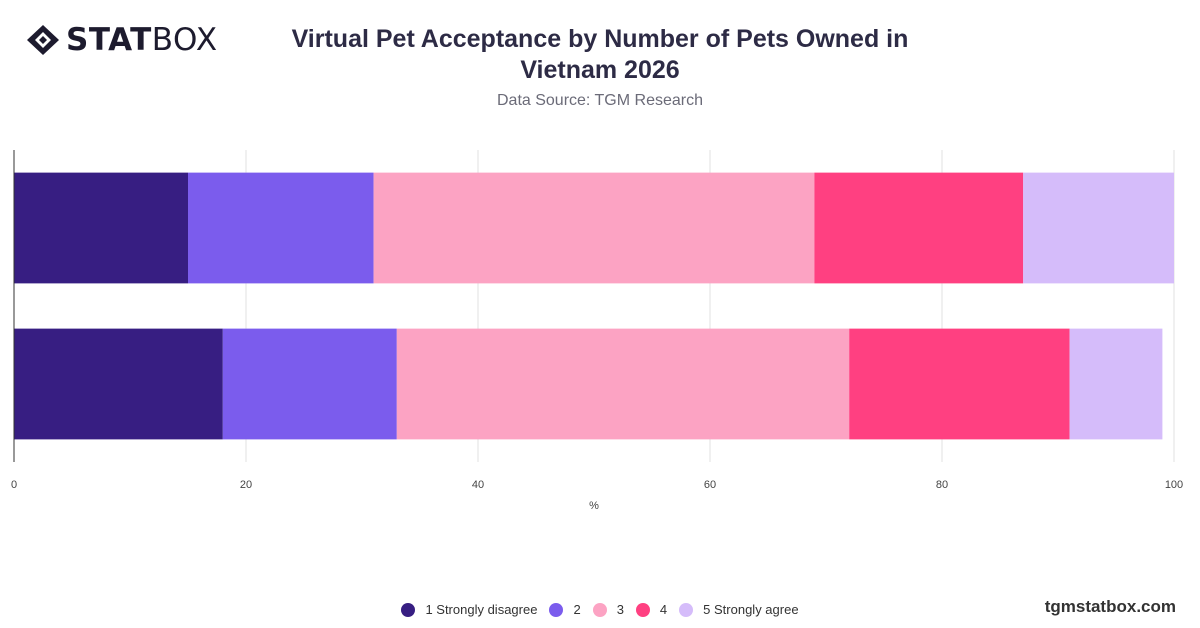 Image resolution: width=1200 pixels, height=628 pixels. I want to click on legend-item: 2, so click(565, 609).